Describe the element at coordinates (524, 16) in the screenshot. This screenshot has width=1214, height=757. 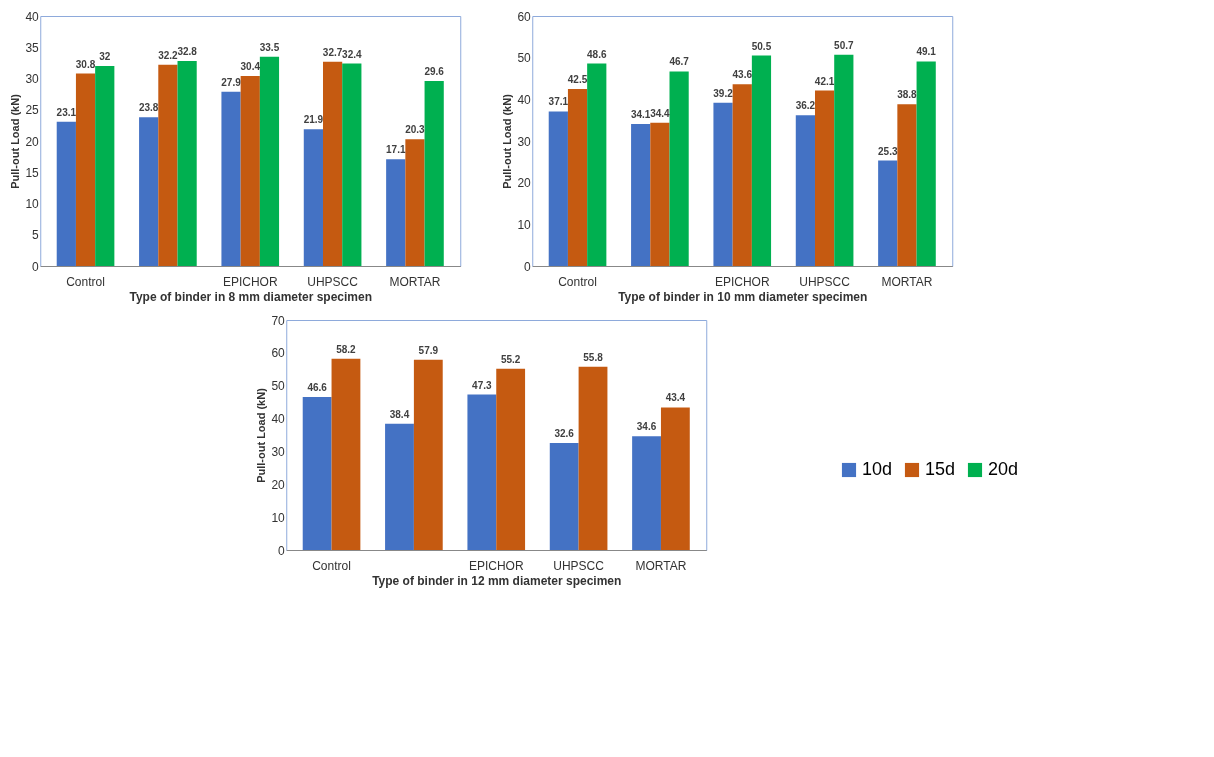
I see `y-tick-label: 60` at that location.